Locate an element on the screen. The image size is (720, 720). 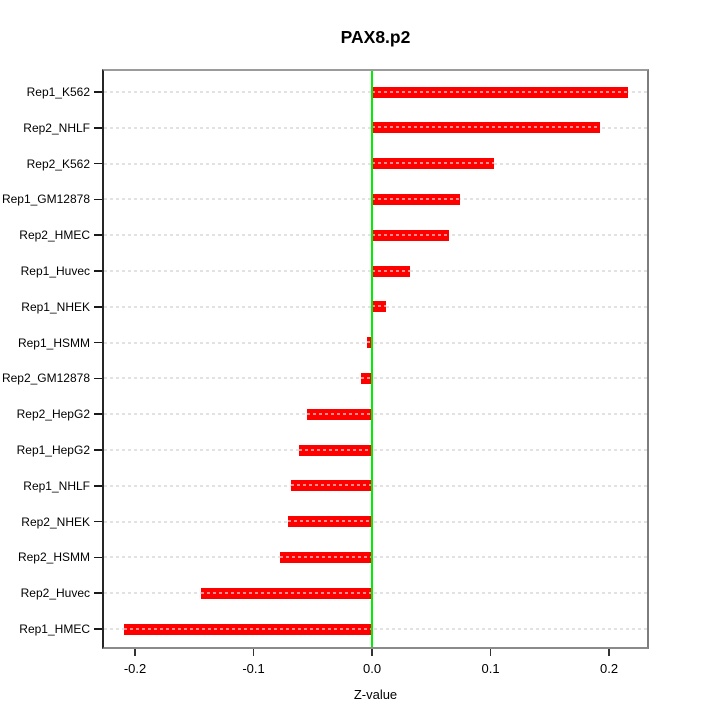
bar-Rep2_NHLF is located at coordinates (486, 128).